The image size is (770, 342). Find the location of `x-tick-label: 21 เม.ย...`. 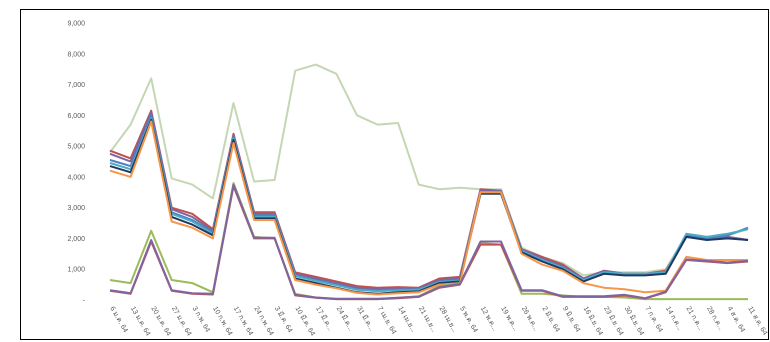

x-tick-label: 21 เม.ย... is located at coordinates (427, 320).